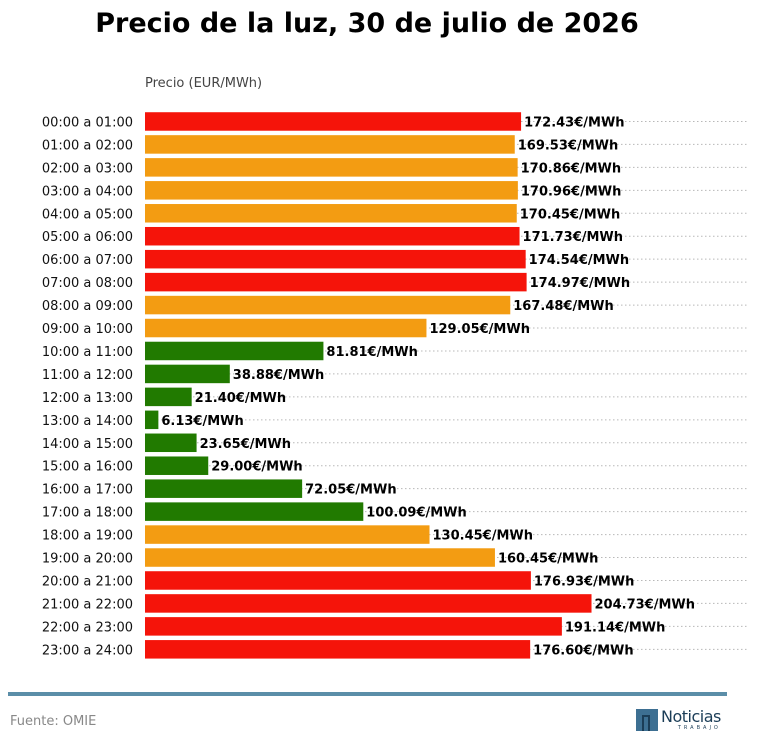 This screenshot has width=758, height=755. Describe the element at coordinates (87, 260) in the screenshot. I see `category-label: 06:00 a 07:00` at that location.